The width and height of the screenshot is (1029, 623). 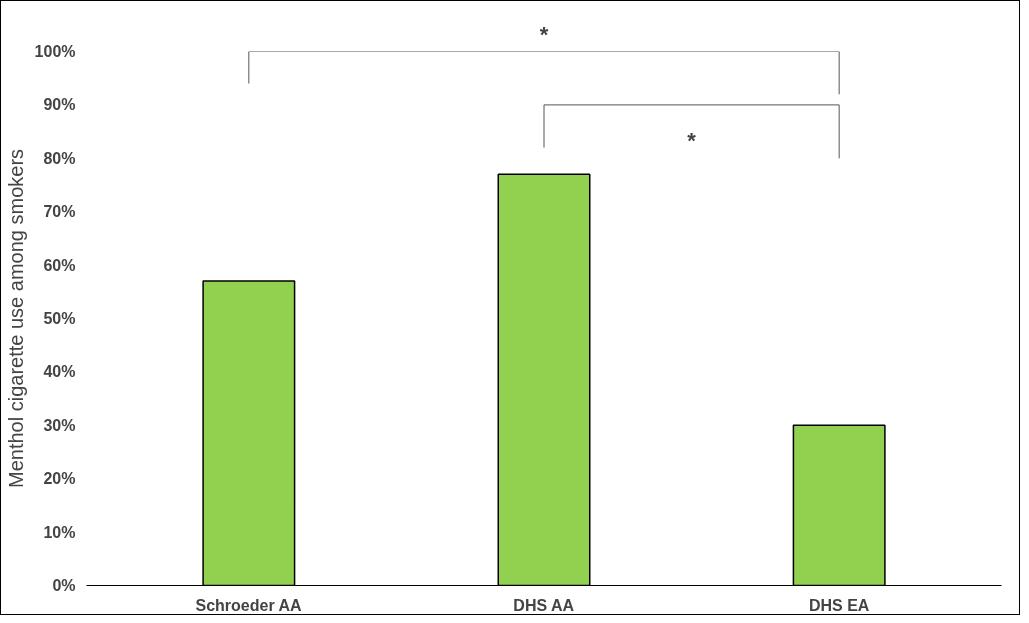 What do you see at coordinates (55, 51) in the screenshot?
I see `y-tick-label: 100%` at bounding box center [55, 51].